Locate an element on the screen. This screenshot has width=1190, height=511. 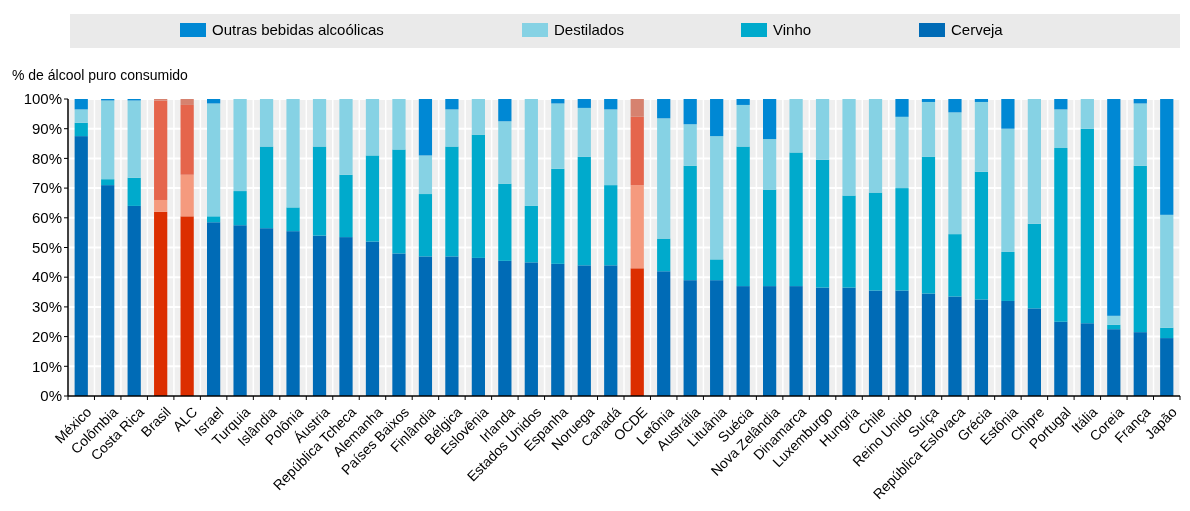
y-tick-label: 20% is located at coordinates (46, 336).